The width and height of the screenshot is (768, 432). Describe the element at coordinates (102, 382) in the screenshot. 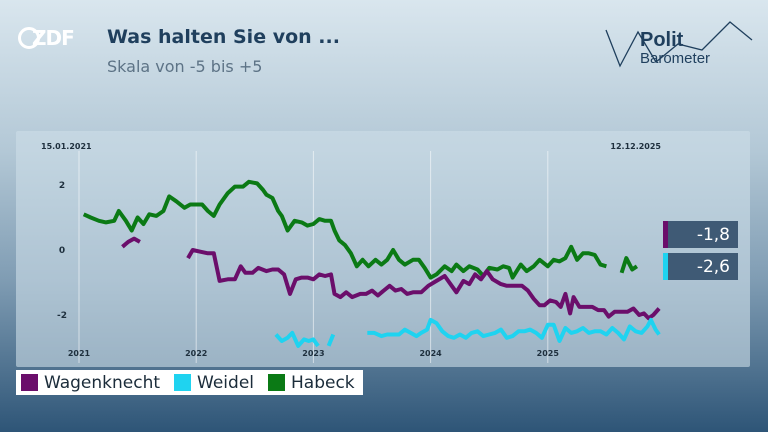

I see `legend-label-wagenknecht: Wagenknecht` at that location.